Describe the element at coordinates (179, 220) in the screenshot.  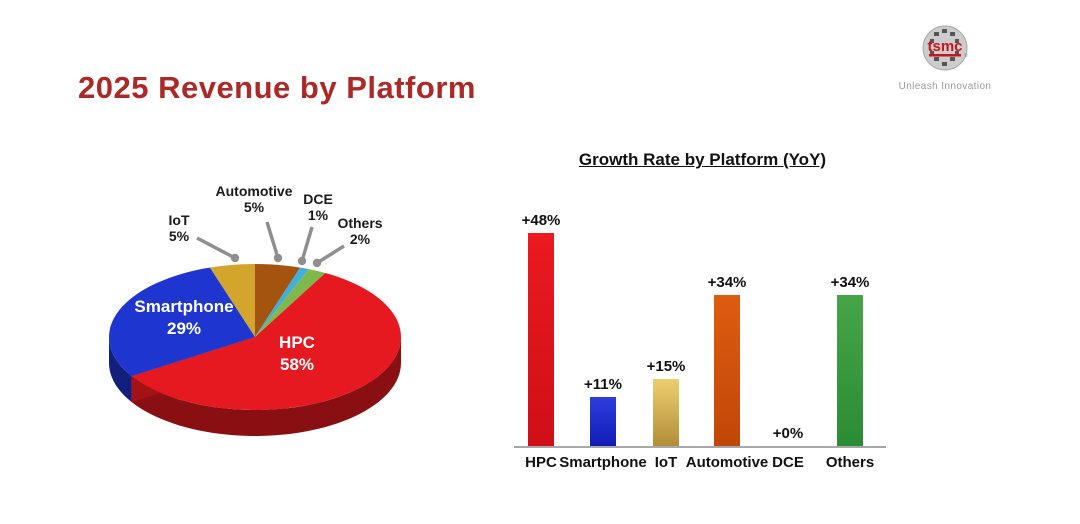
I see `pie-label-iot: IoT` at that location.